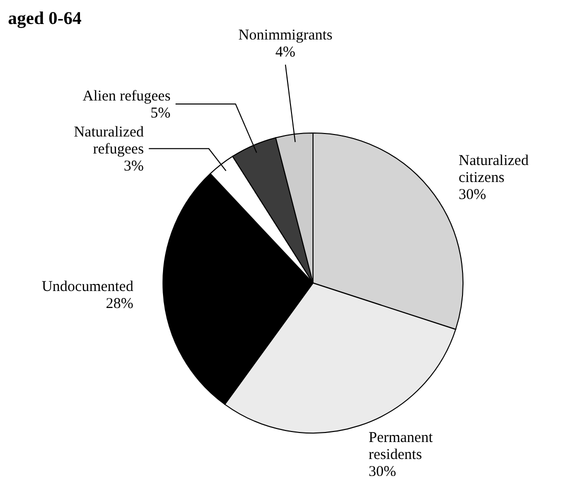 The height and width of the screenshot is (485, 578). What do you see at coordinates (285, 52) in the screenshot?
I see `data-label: 4%` at bounding box center [285, 52].